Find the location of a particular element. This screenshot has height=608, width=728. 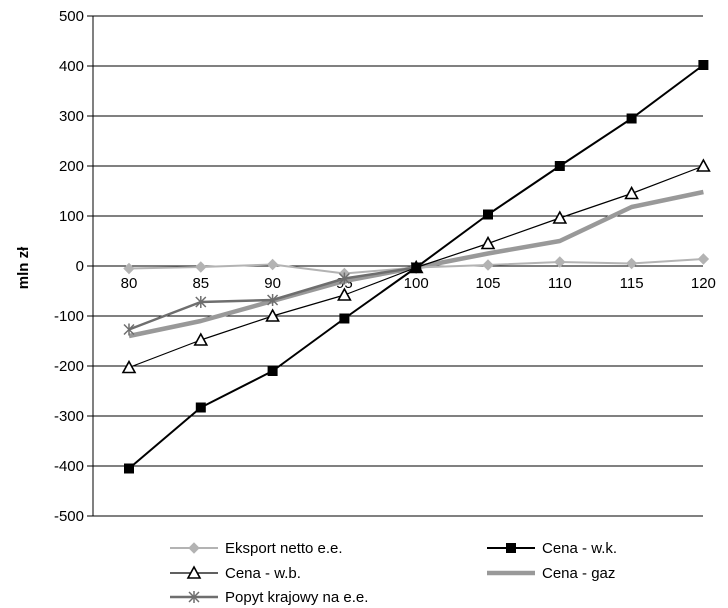

legend-label: Cena - w.k. is located at coordinates (579, 548).